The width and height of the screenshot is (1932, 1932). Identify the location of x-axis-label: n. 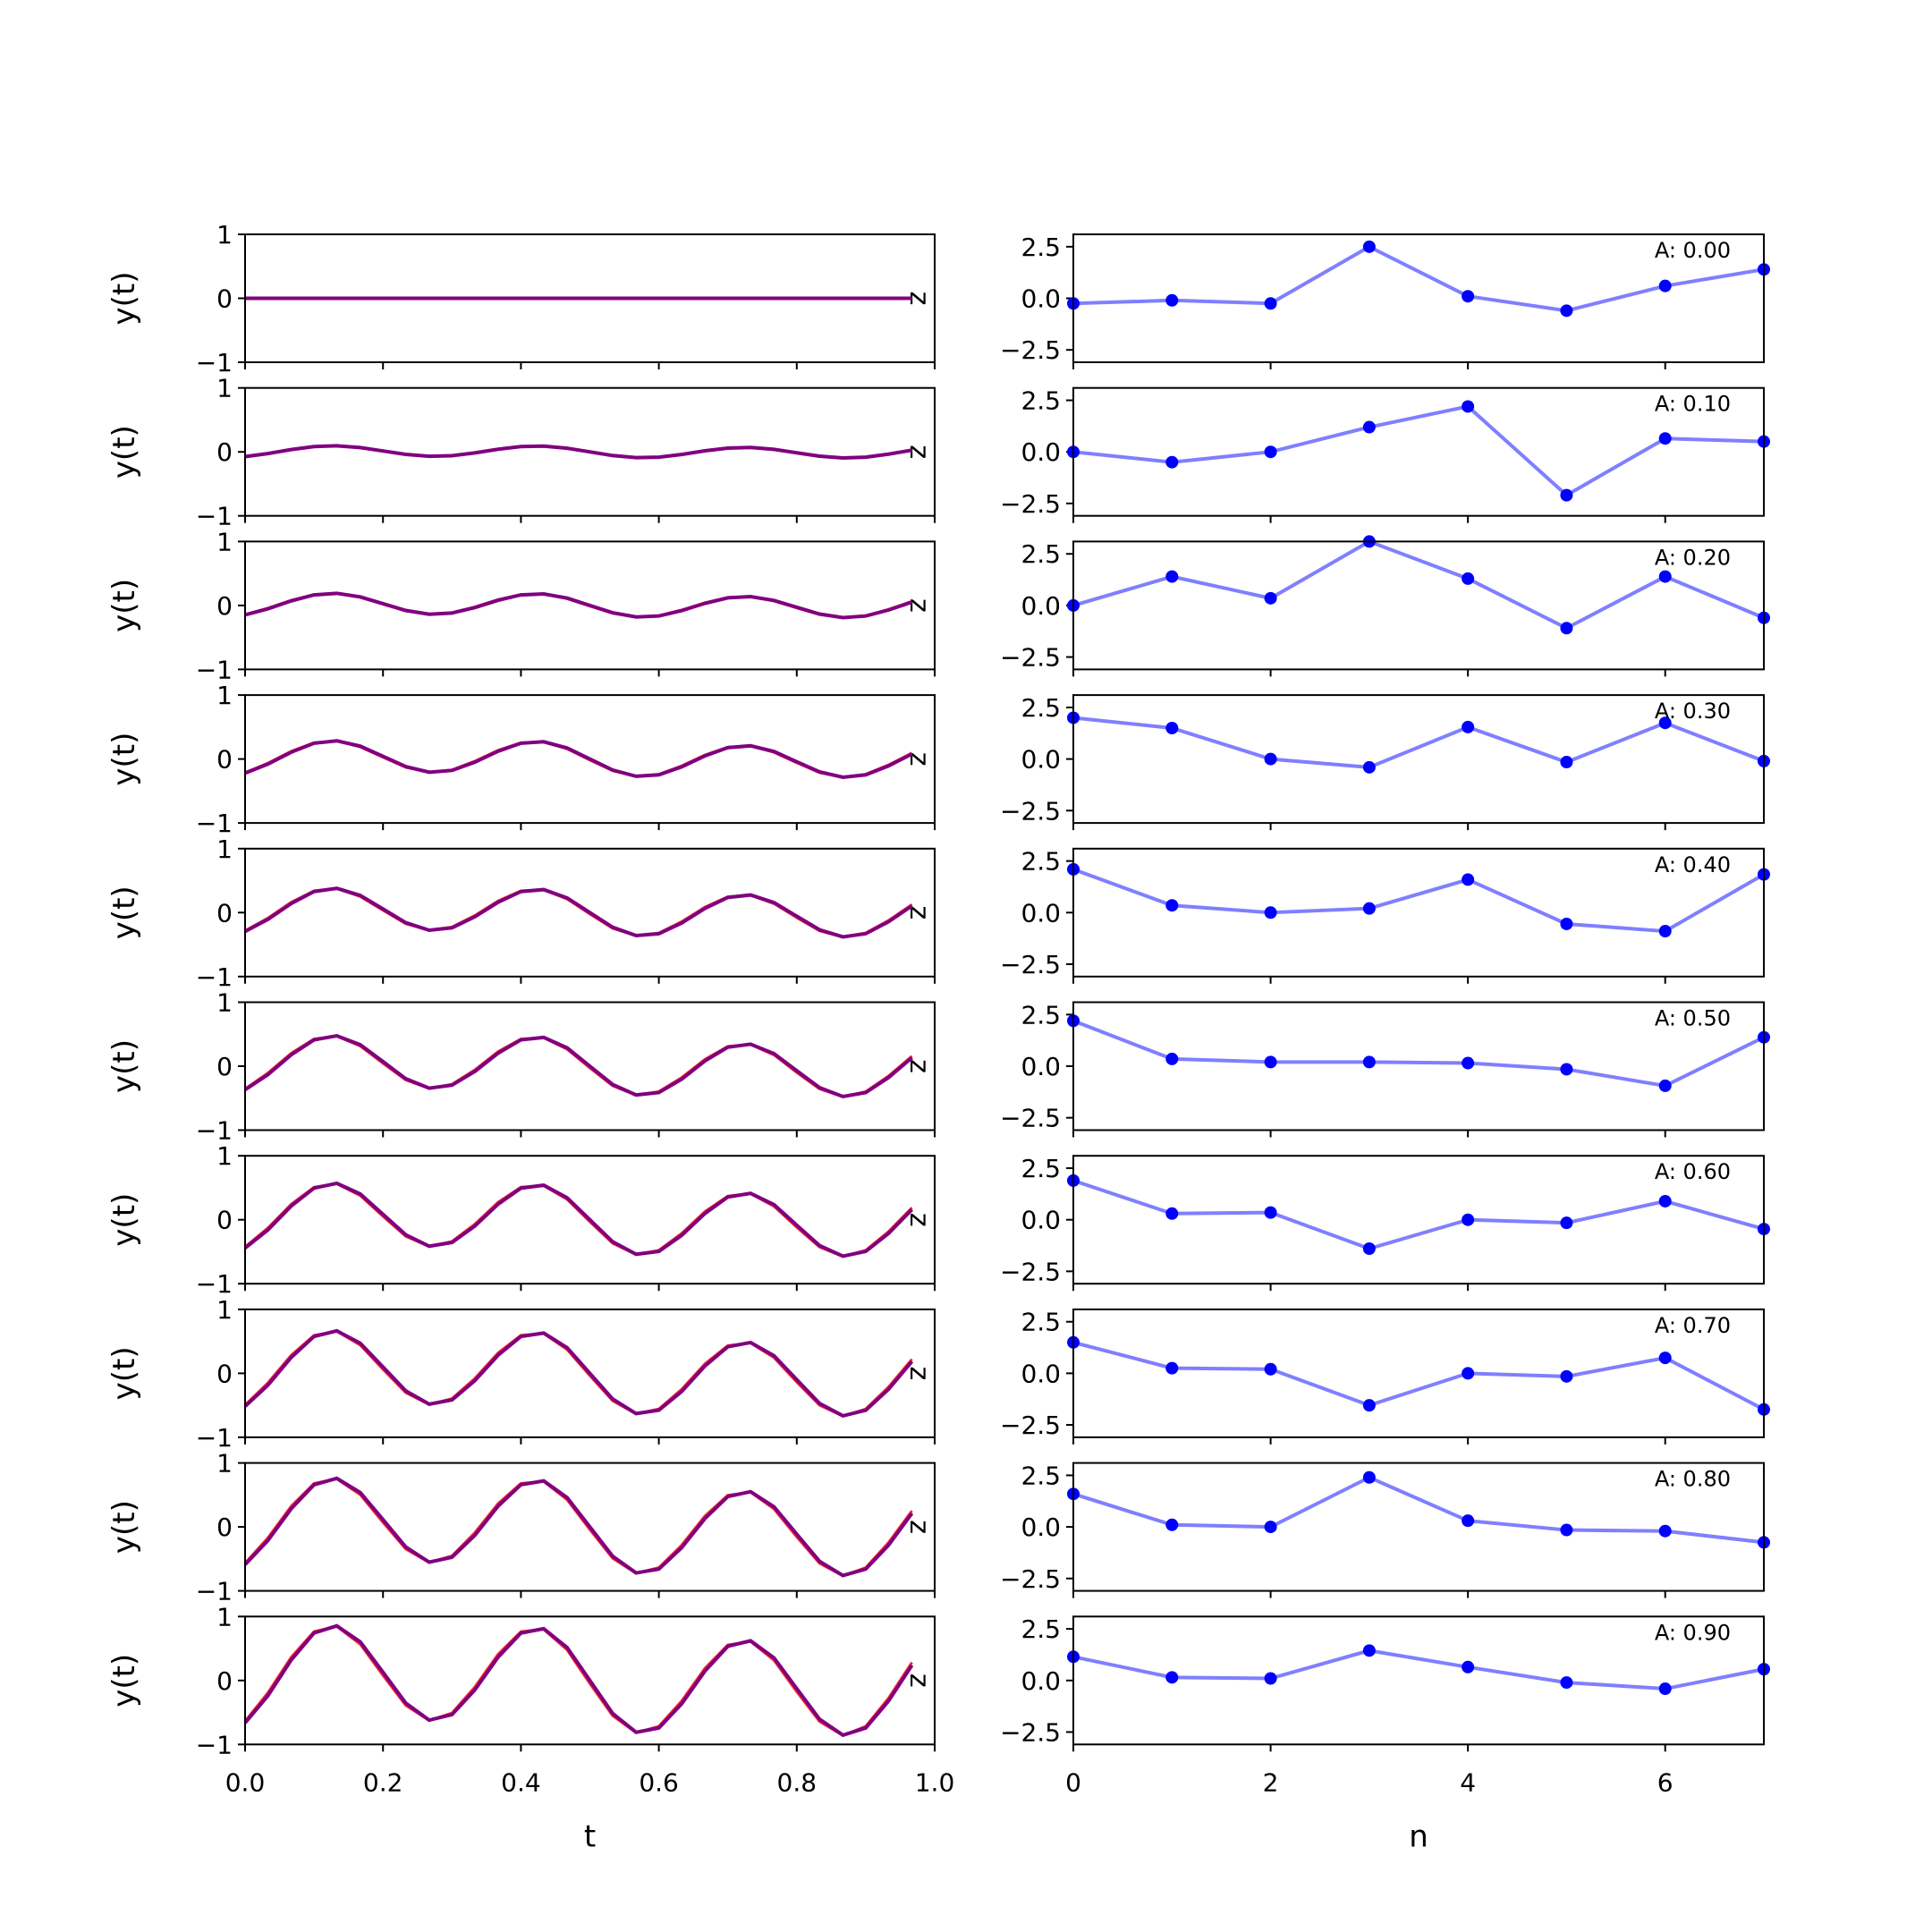
(1418, 1836).